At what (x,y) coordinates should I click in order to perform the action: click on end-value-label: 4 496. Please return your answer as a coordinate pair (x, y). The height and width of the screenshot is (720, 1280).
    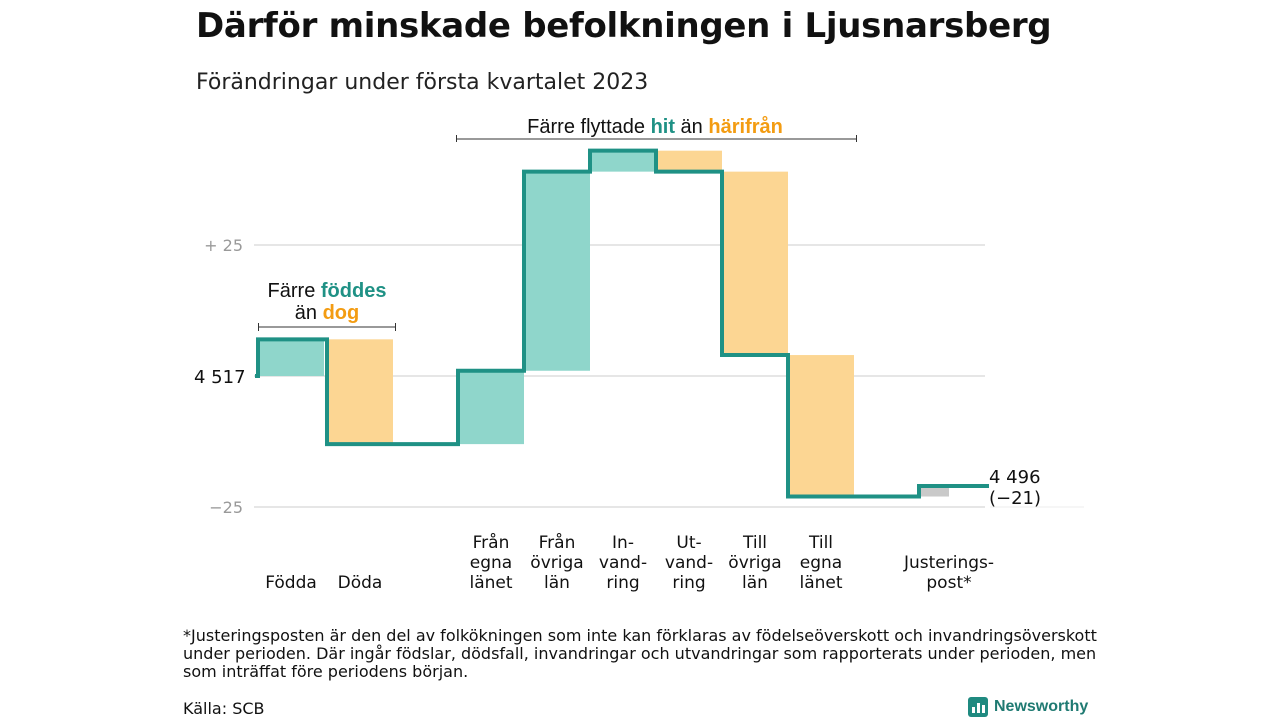
    Looking at the image, I should click on (1015, 477).